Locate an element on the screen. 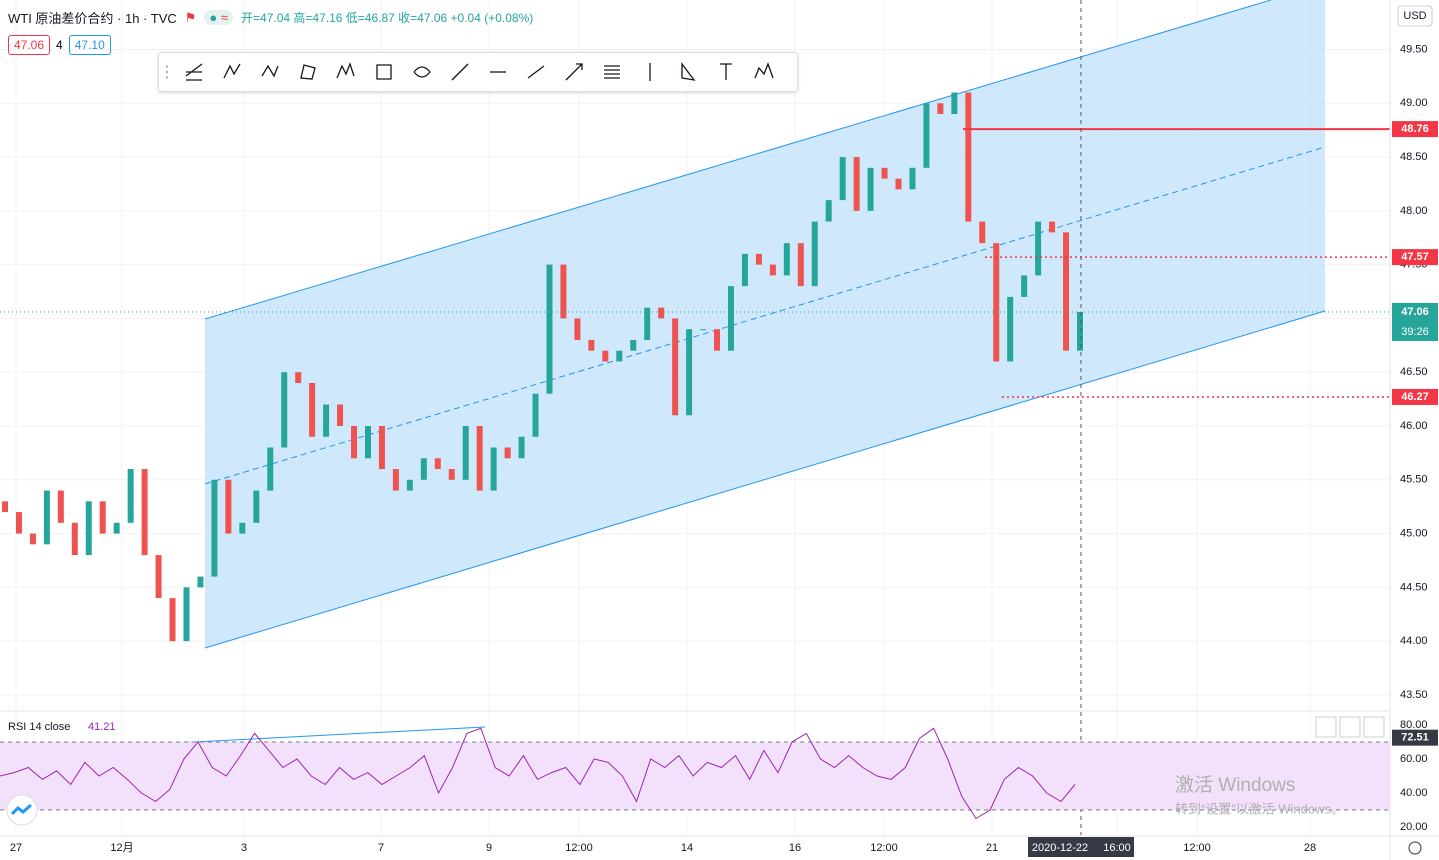  y-tick-label: 48.50 is located at coordinates (1414, 157).